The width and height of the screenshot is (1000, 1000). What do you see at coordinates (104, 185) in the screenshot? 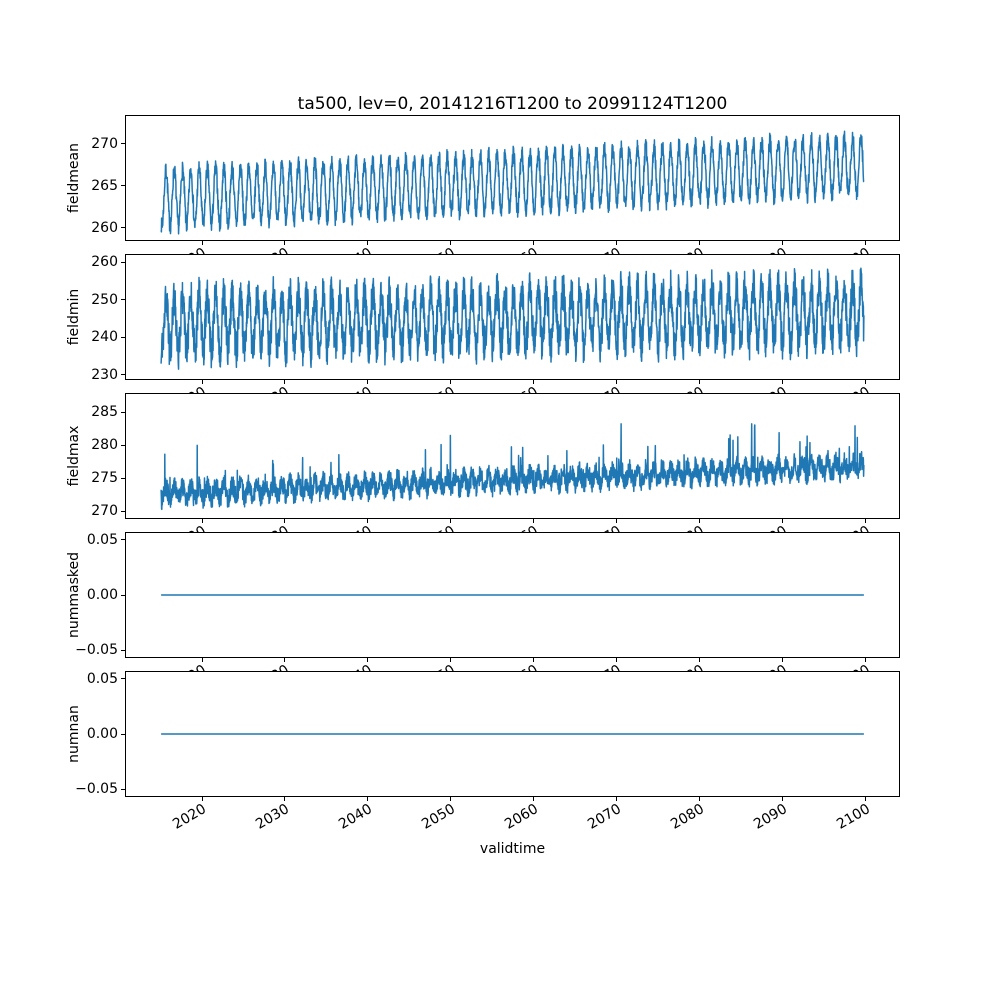
I see `y-tick-label: 265` at bounding box center [104, 185].